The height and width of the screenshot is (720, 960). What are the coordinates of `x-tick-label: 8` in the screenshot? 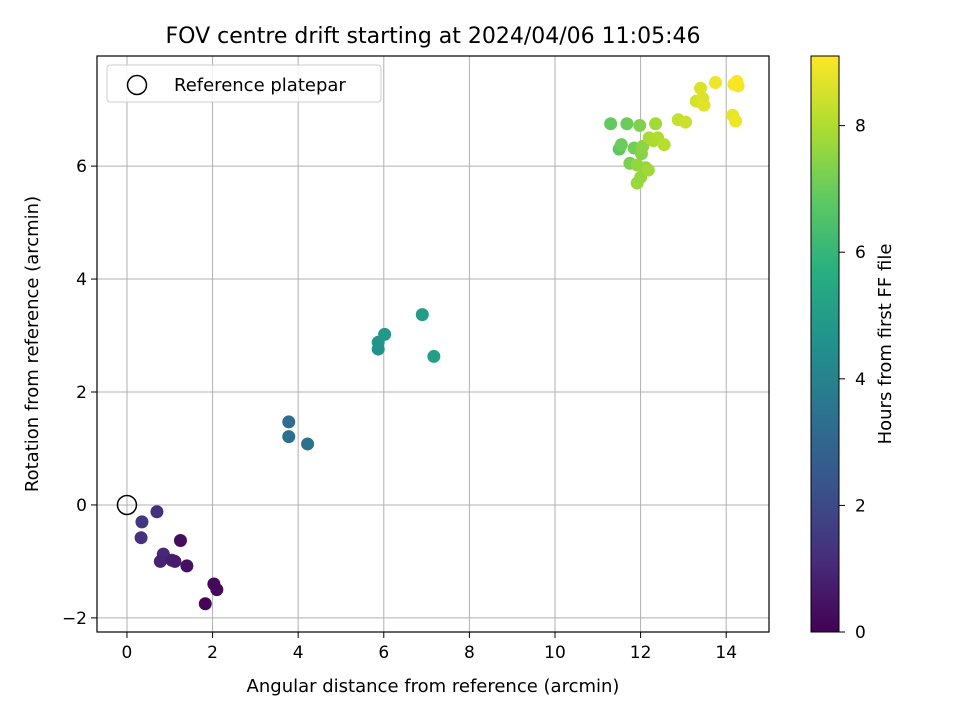 It's located at (469, 653).